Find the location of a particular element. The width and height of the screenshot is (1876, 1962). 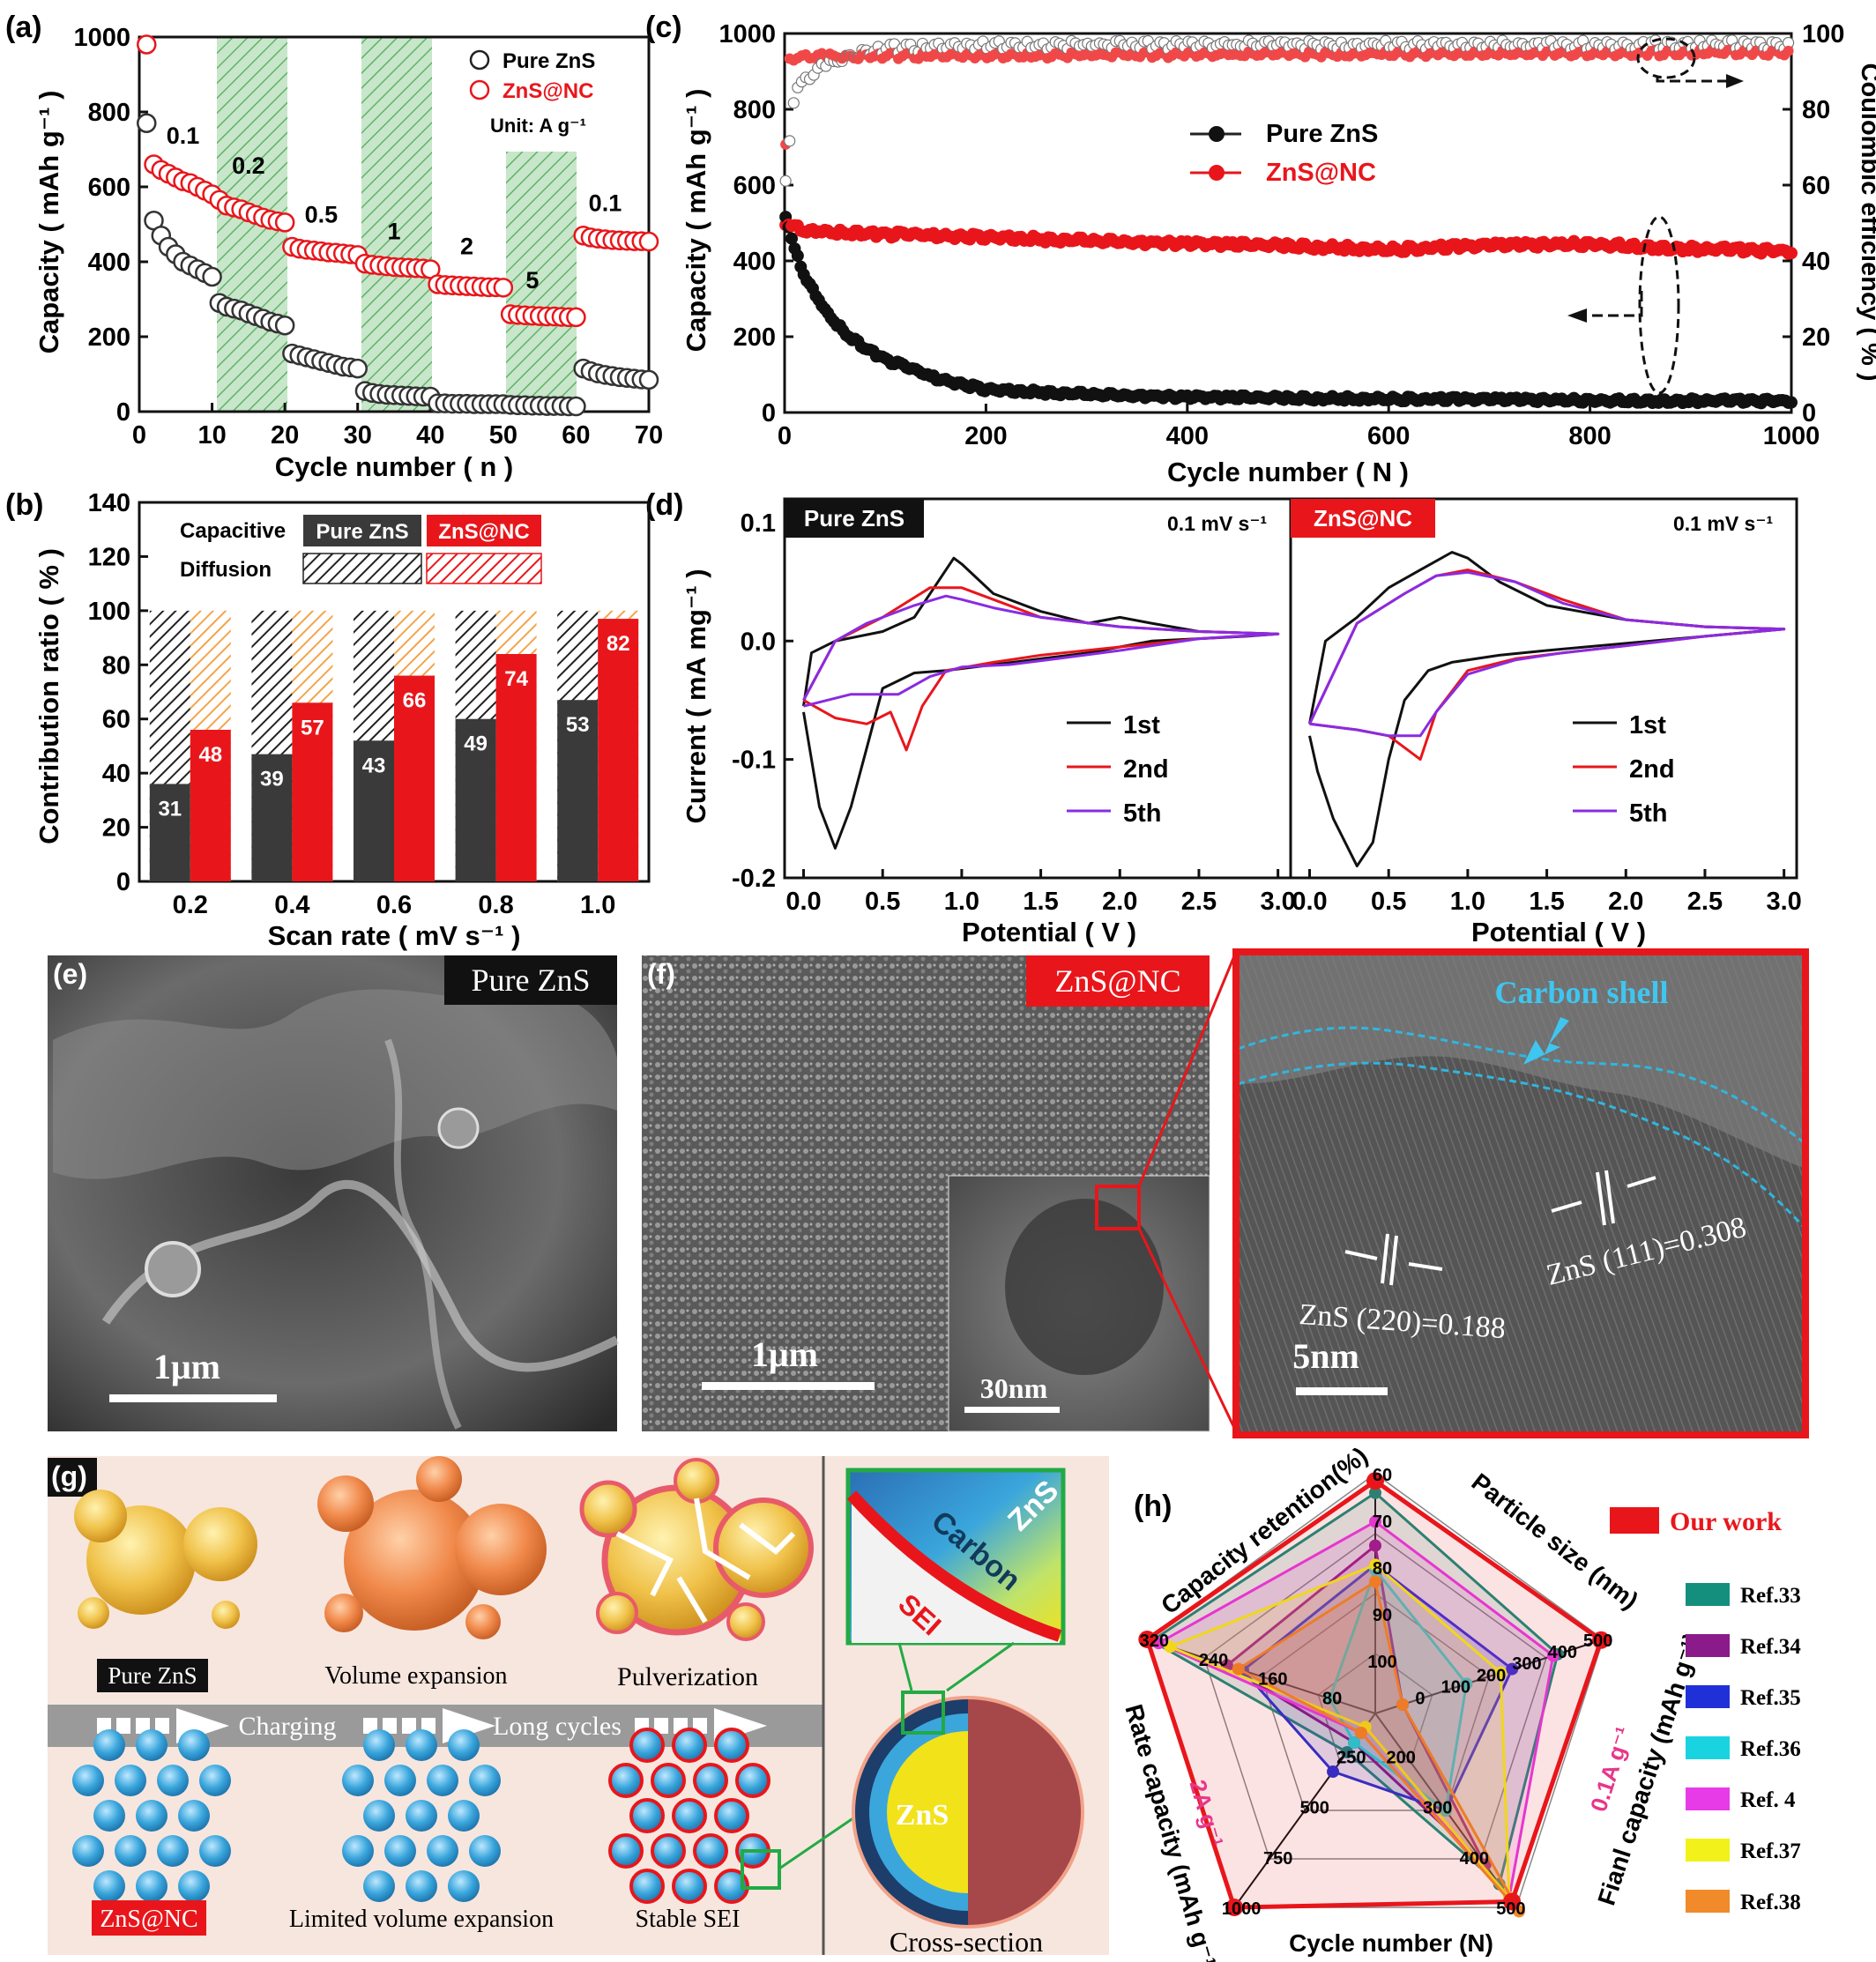

panel-h-letter: (h) is located at coordinates (1153, 1506).